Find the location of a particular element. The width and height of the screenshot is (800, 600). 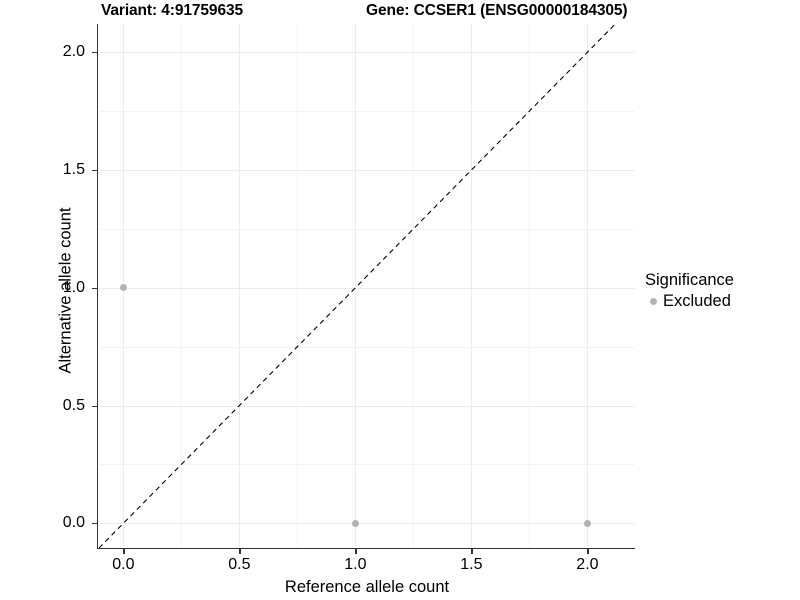

legend: Significance Excluded is located at coordinates (720, 290).